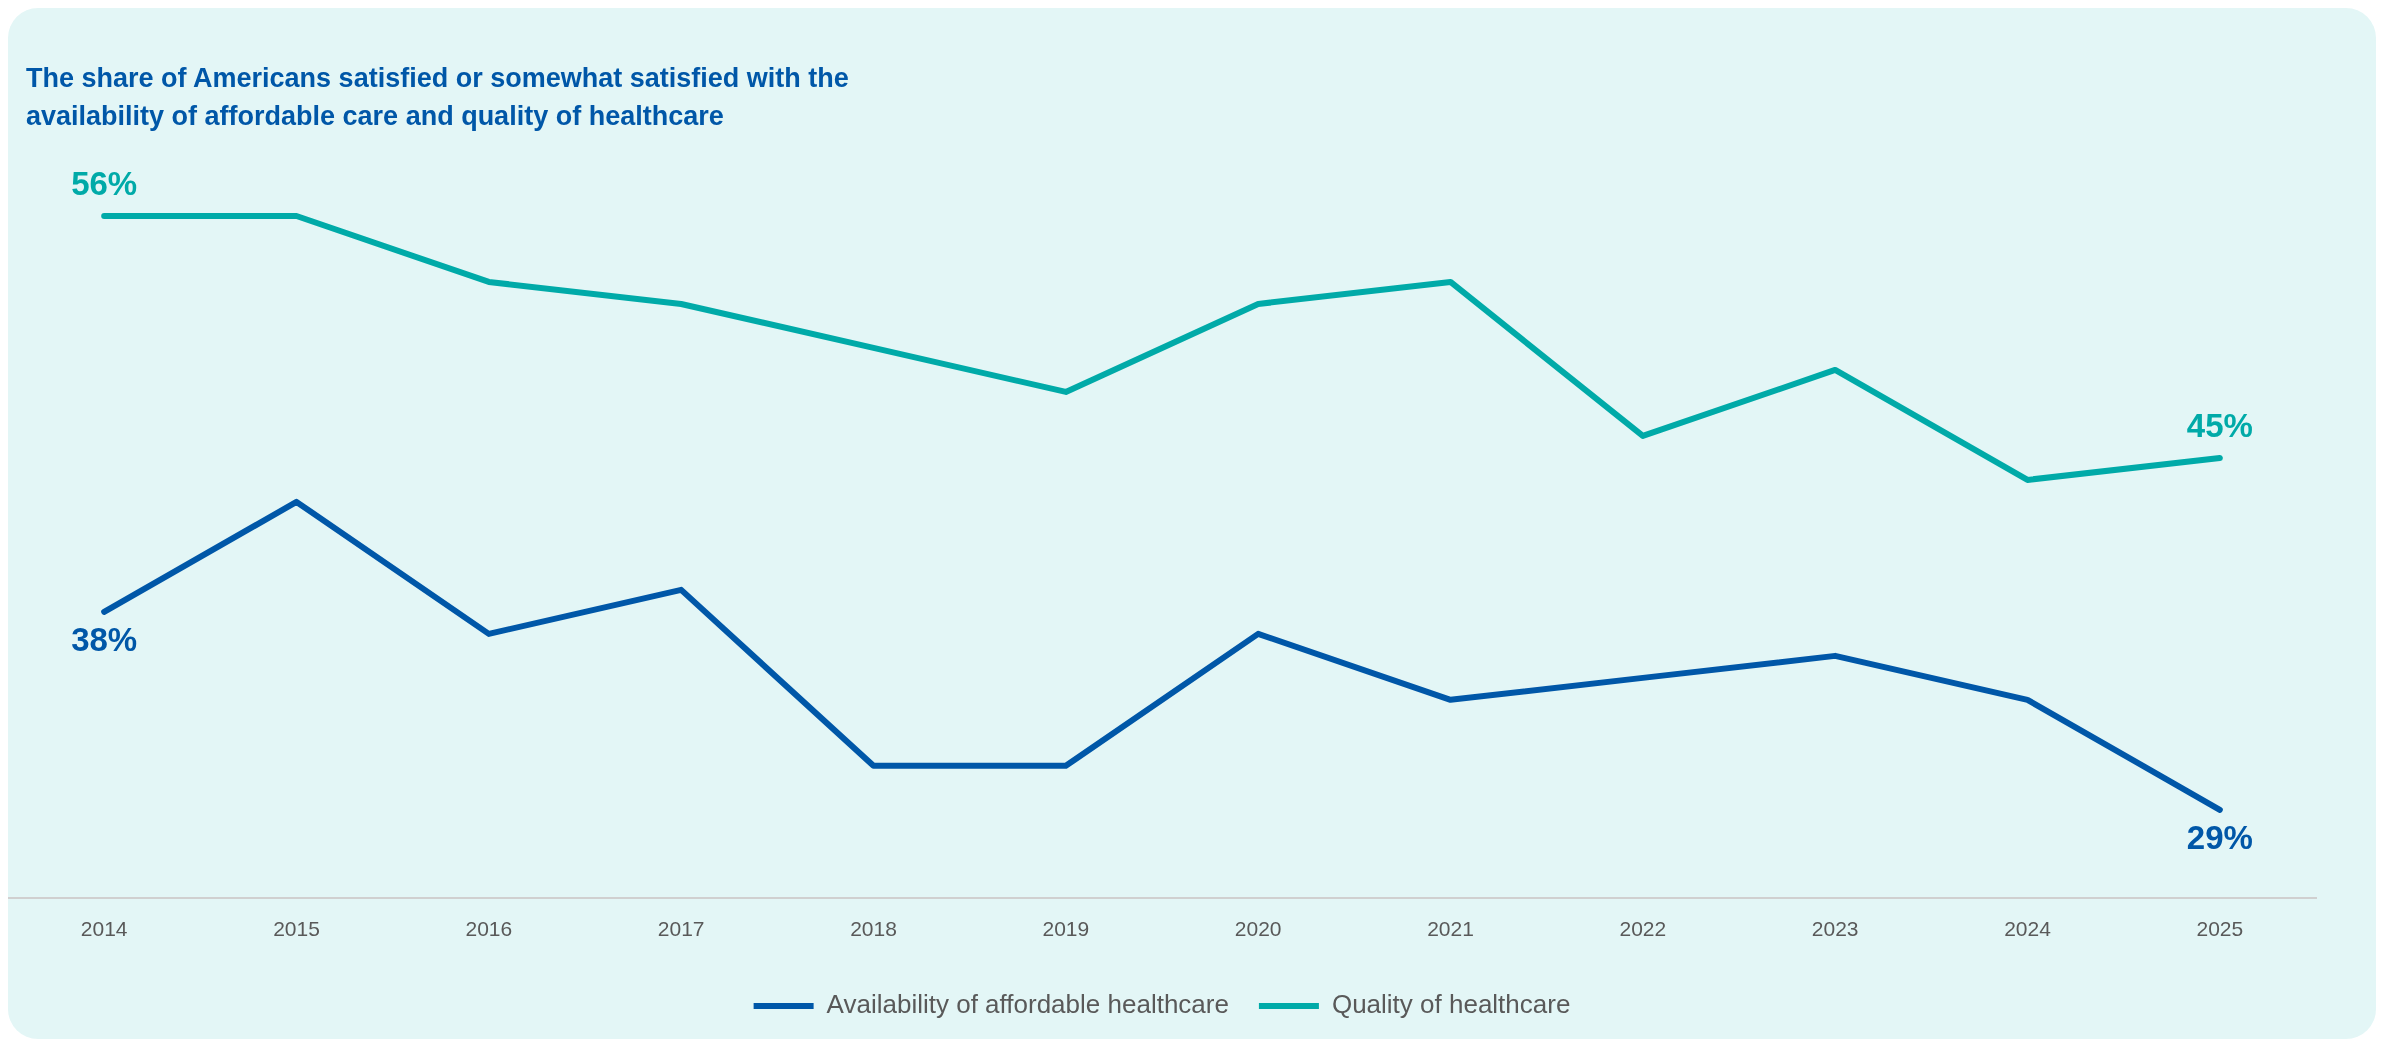 This screenshot has width=2384, height=1047. What do you see at coordinates (2028, 929) in the screenshot?
I see `x-tick-label: 2024` at bounding box center [2028, 929].